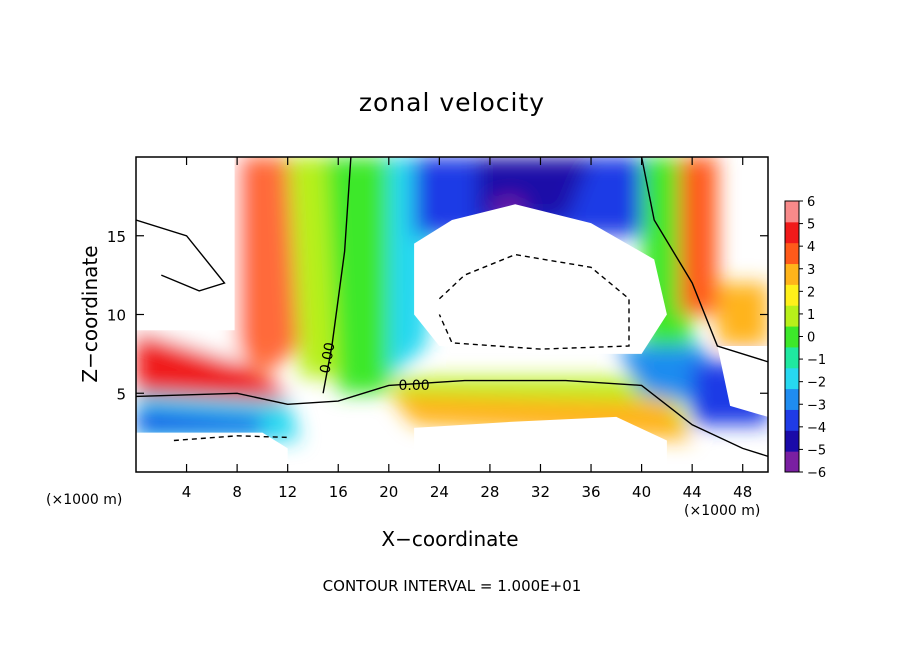 The width and height of the screenshot is (904, 654). I want to click on contour-thin-upperleft, so click(181, 255).